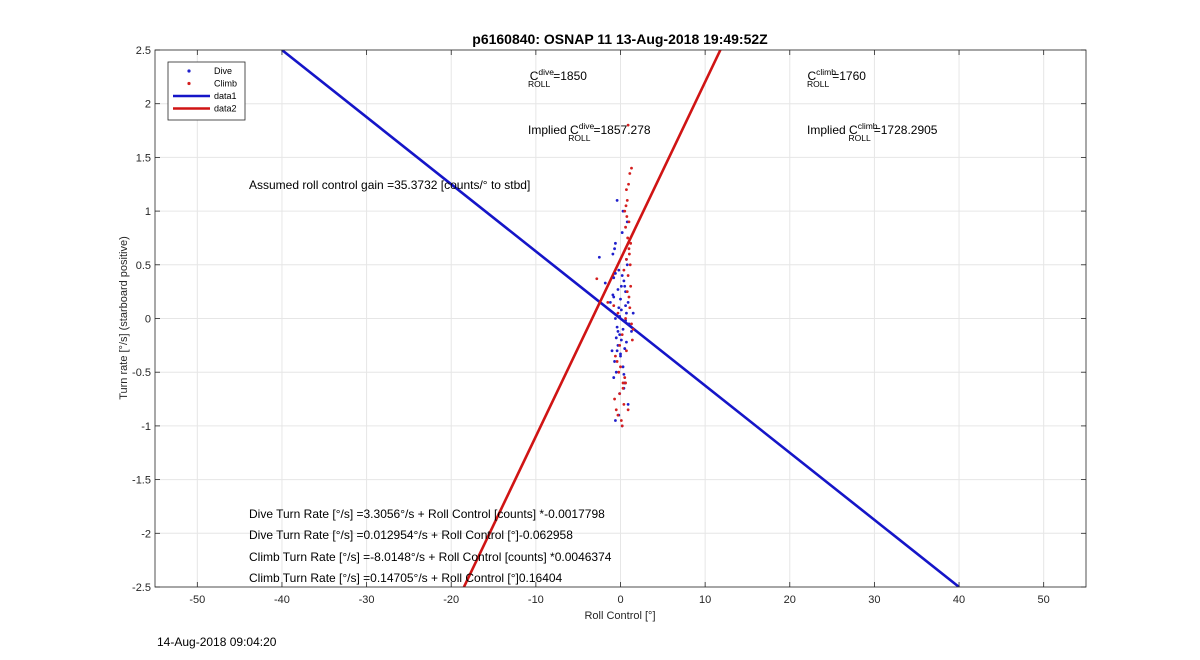 This screenshot has height=660, width=1200. Describe the element at coordinates (148, 320) in the screenshot. I see `y-tick-label: 0` at that location.